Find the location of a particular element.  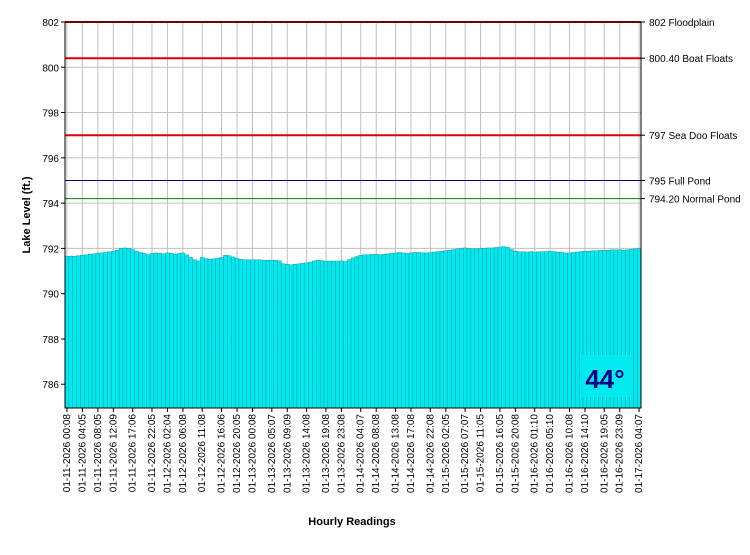

x-tick-label: 01-15-2026 02:05 is located at coordinates (446, 453).